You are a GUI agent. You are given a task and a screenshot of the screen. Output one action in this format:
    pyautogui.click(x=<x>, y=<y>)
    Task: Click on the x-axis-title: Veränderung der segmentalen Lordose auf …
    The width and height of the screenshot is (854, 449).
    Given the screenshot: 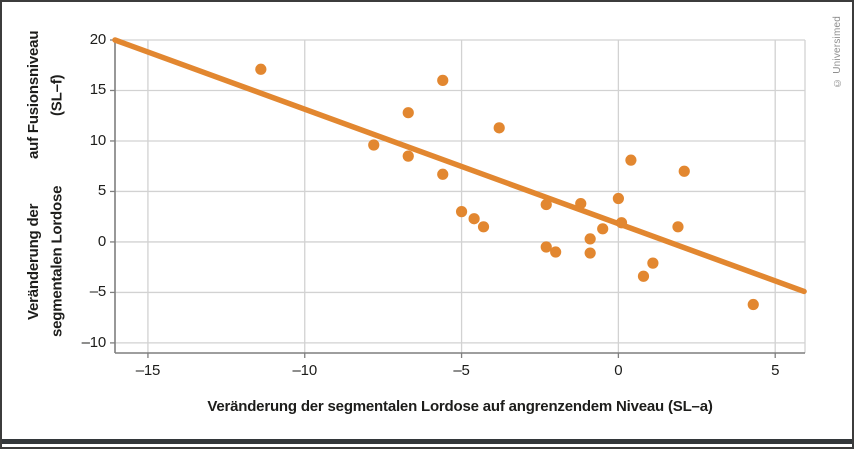 What is the action you would take?
    pyautogui.click(x=460, y=406)
    